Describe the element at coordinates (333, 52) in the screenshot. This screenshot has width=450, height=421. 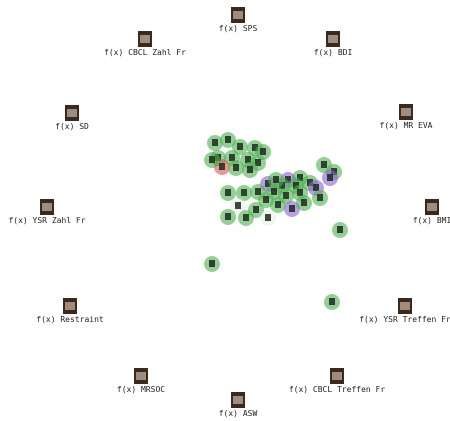
I see `anchor-label: f(x) BDI` at that location.